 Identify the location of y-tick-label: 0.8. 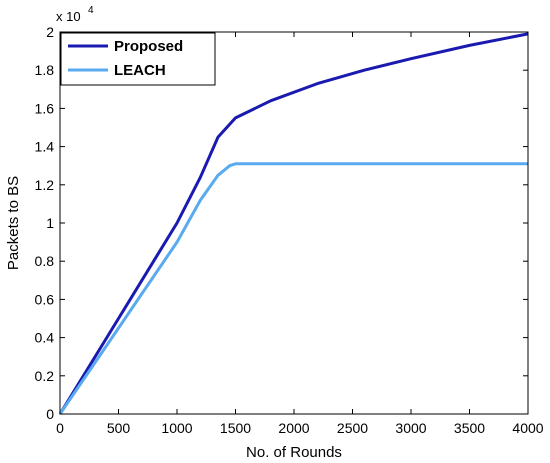
(45, 261).